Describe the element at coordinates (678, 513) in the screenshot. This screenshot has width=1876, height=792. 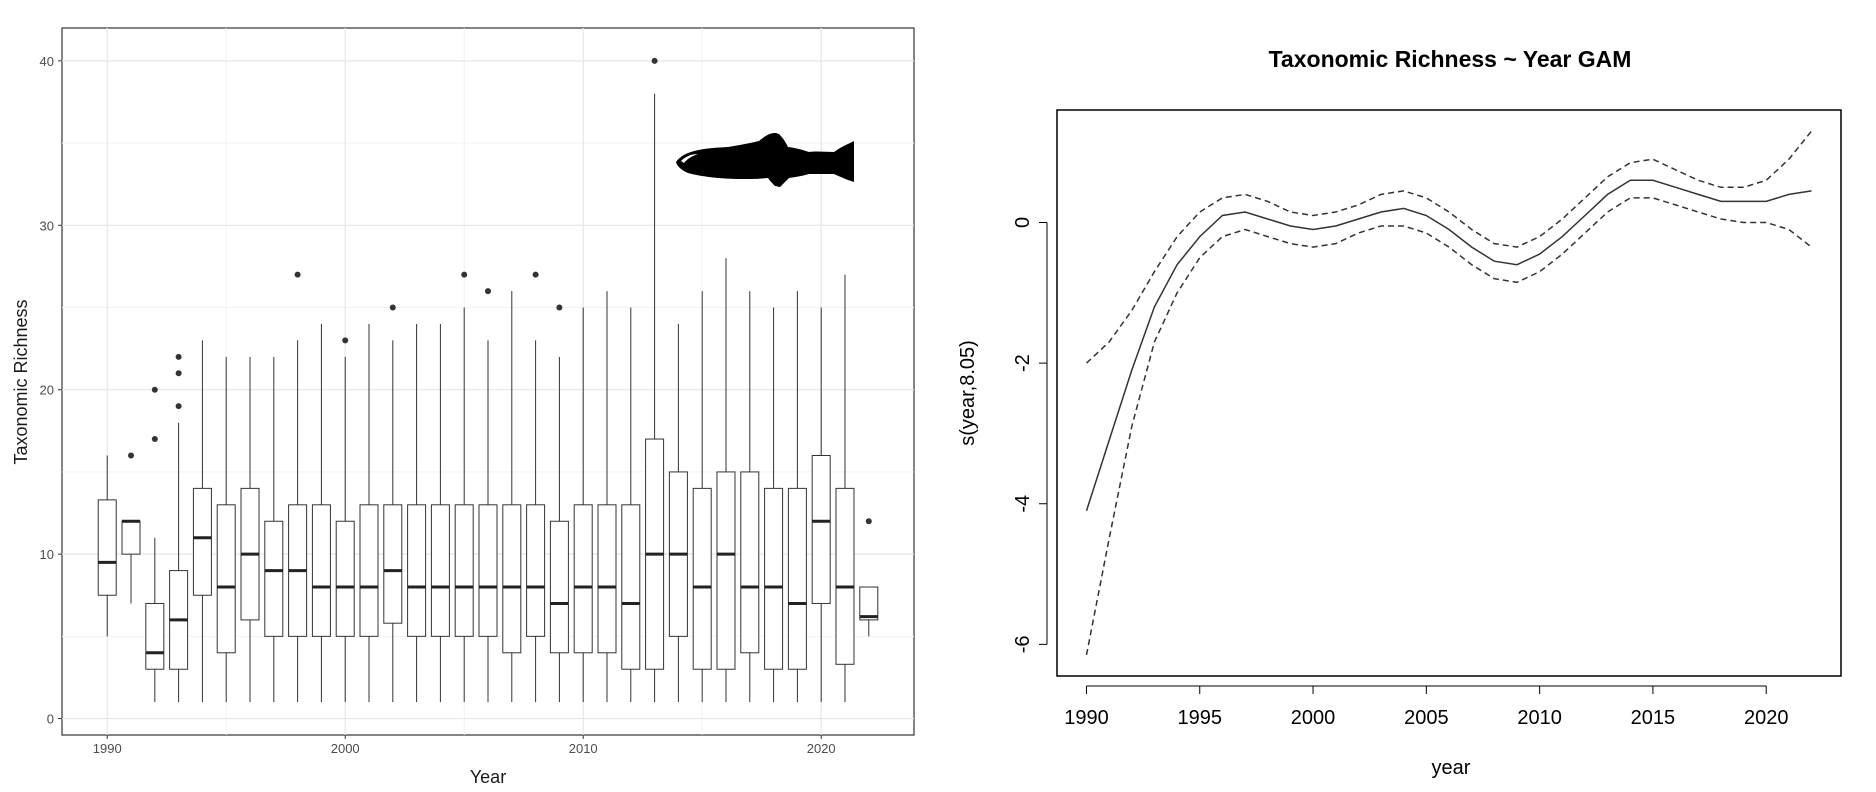
I see `box-2014` at that location.